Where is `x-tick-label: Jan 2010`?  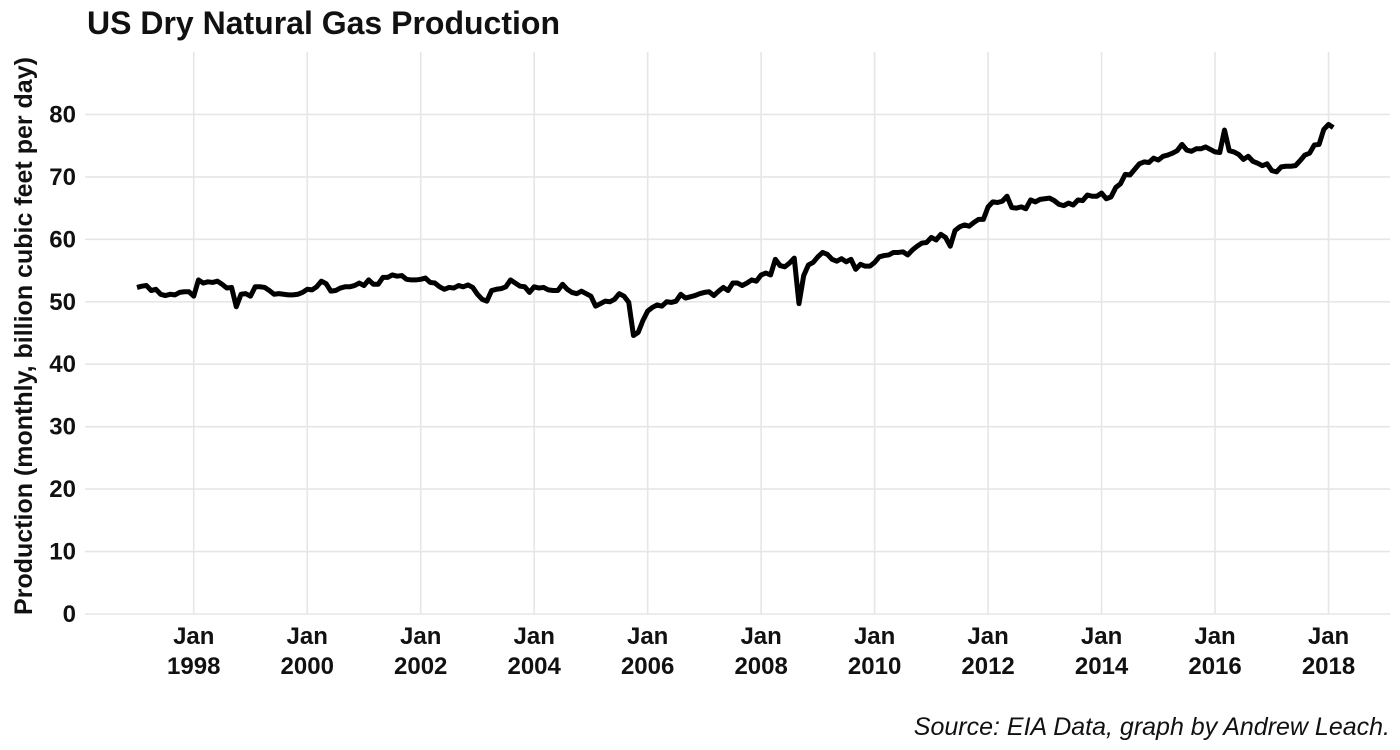 x-tick-label: Jan 2010 is located at coordinates (874, 651).